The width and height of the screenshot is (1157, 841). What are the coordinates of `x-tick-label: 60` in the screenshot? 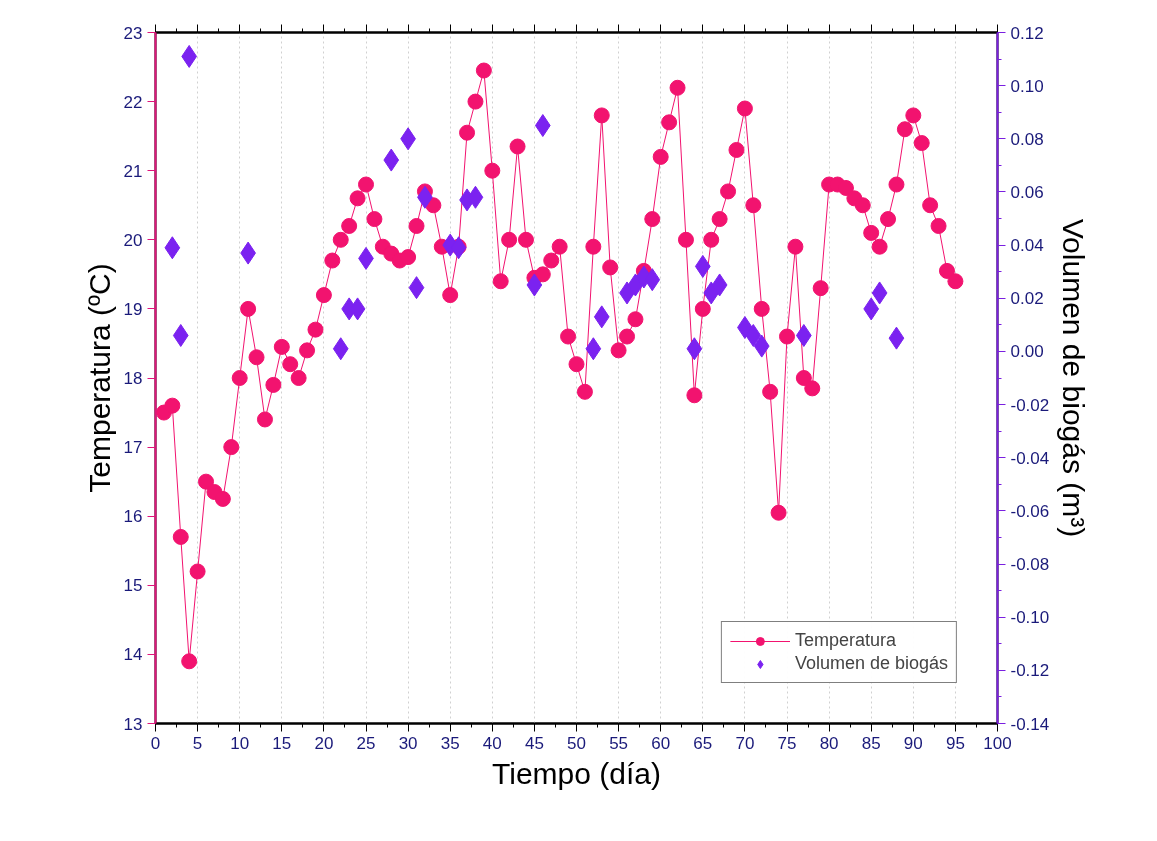 It's located at (661, 743).